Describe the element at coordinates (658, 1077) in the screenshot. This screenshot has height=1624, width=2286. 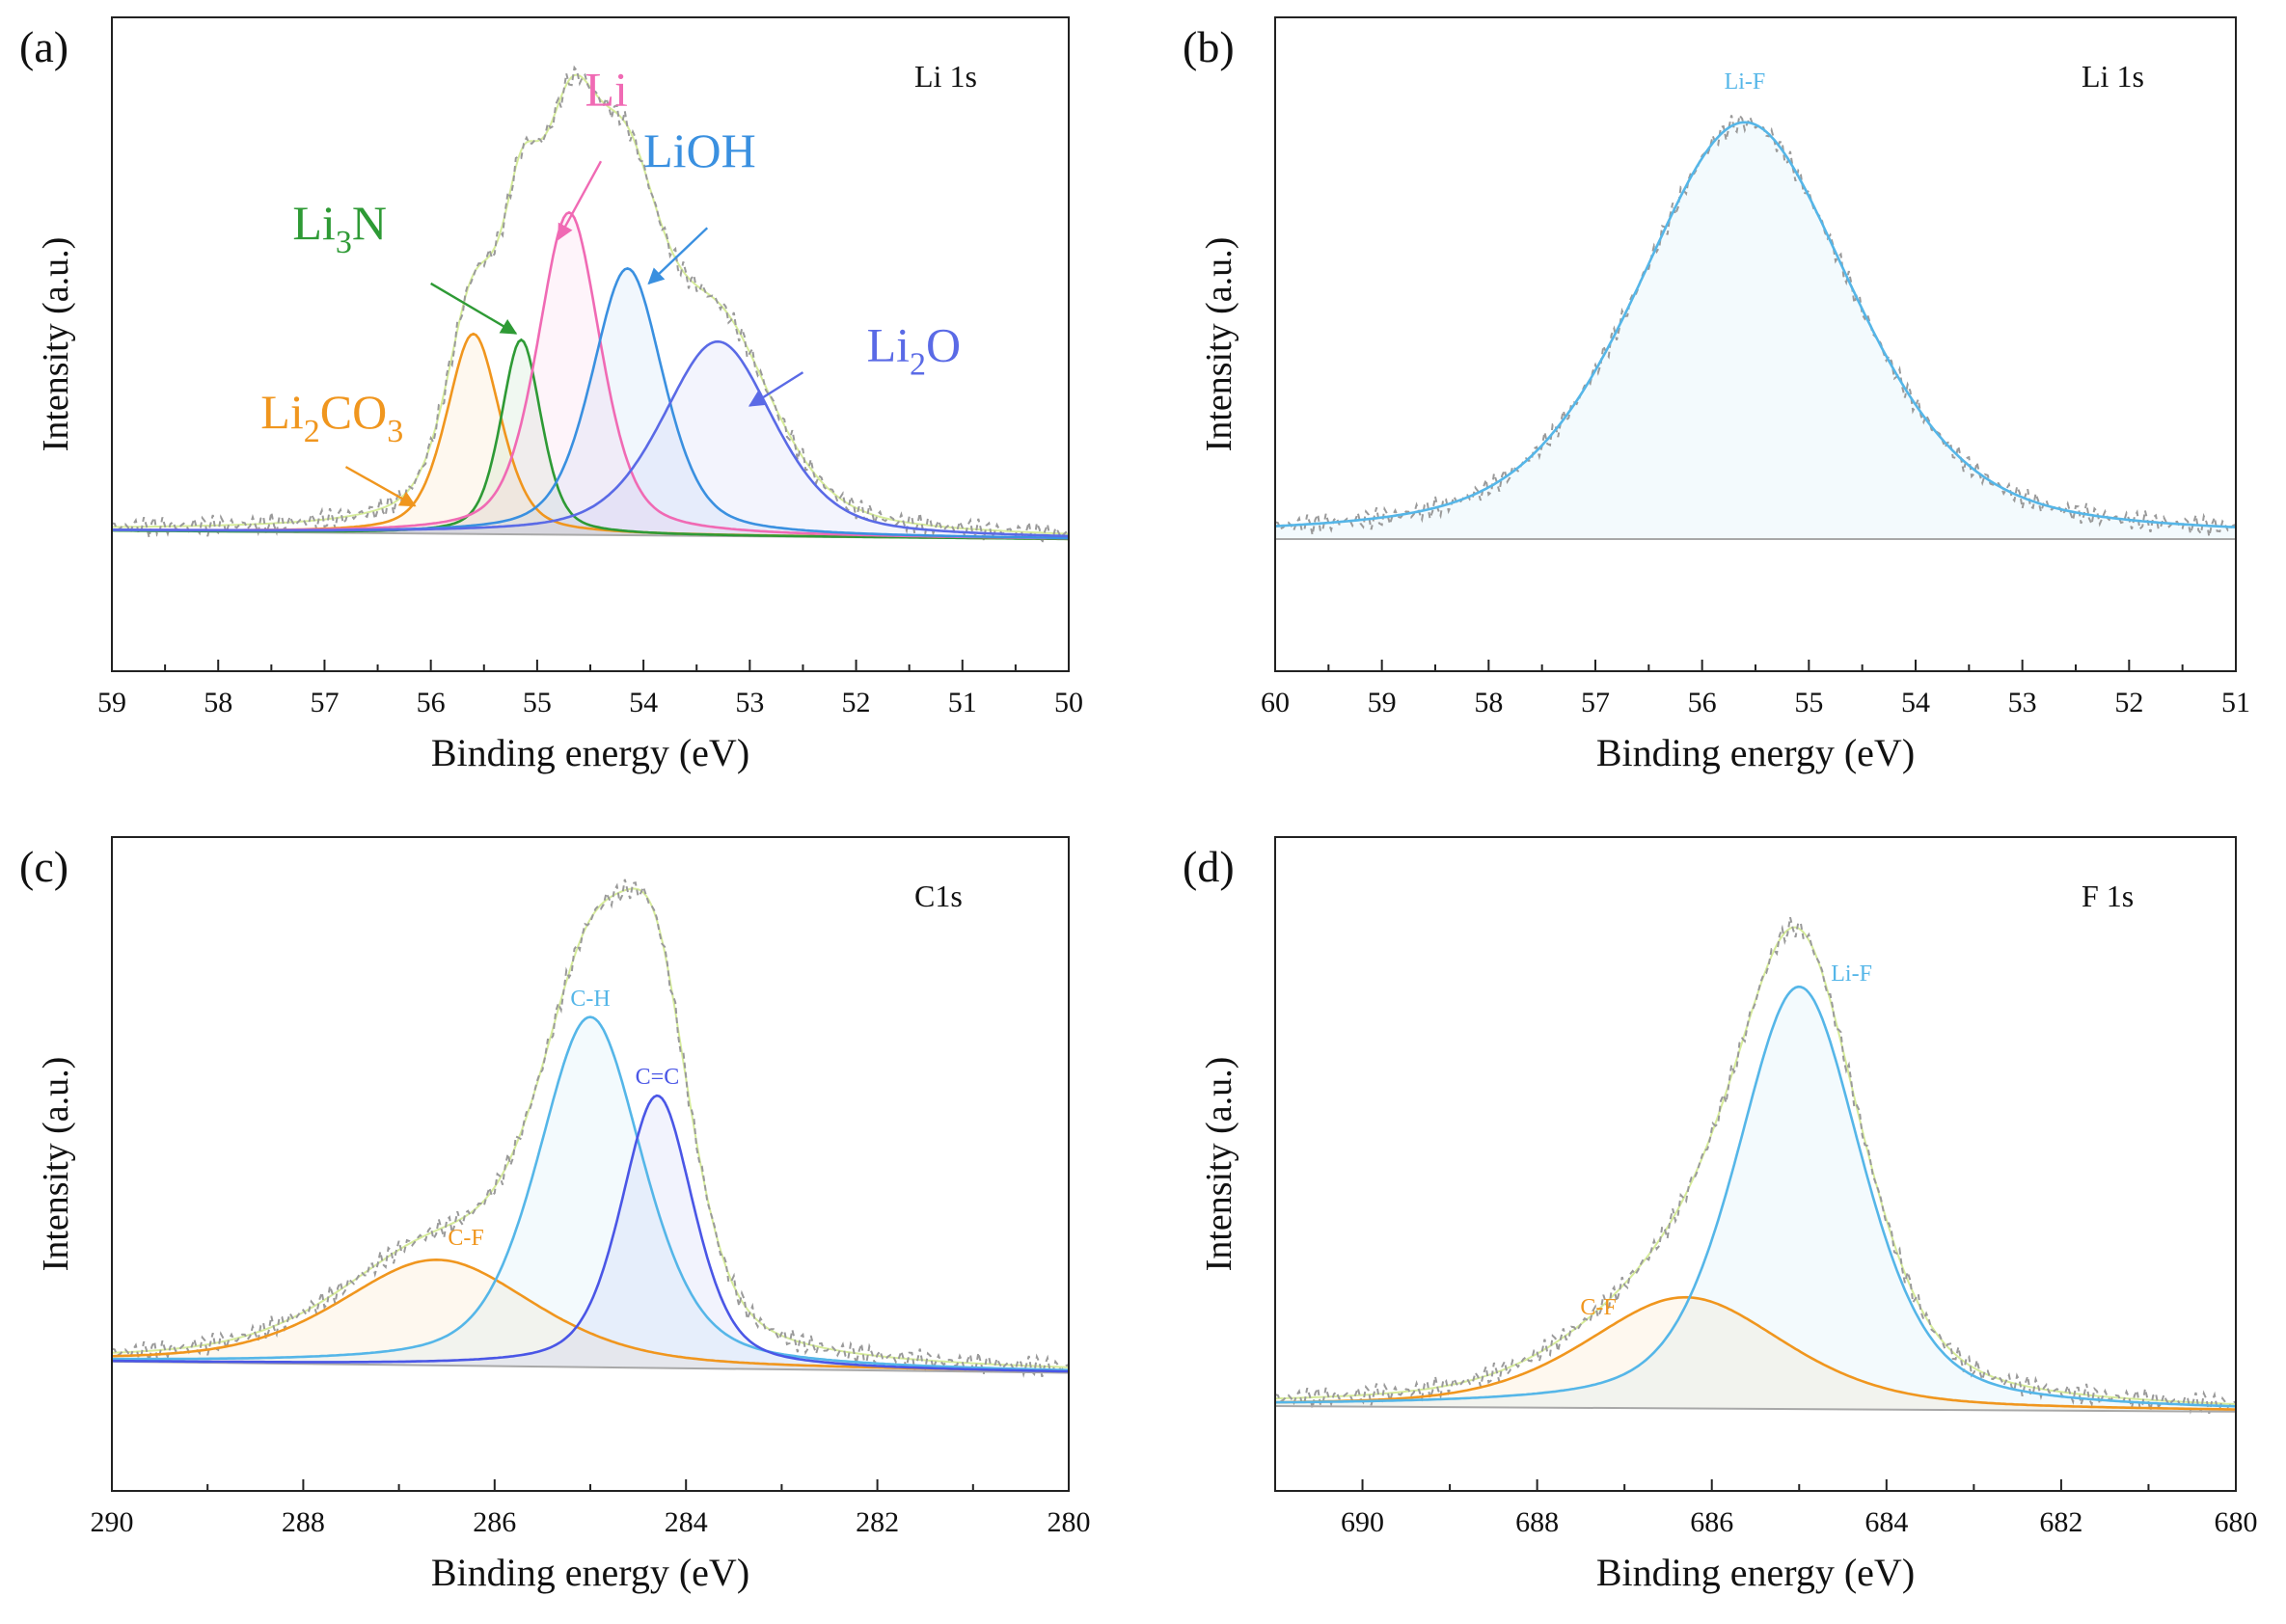
I see `peak-label: C=C` at that location.